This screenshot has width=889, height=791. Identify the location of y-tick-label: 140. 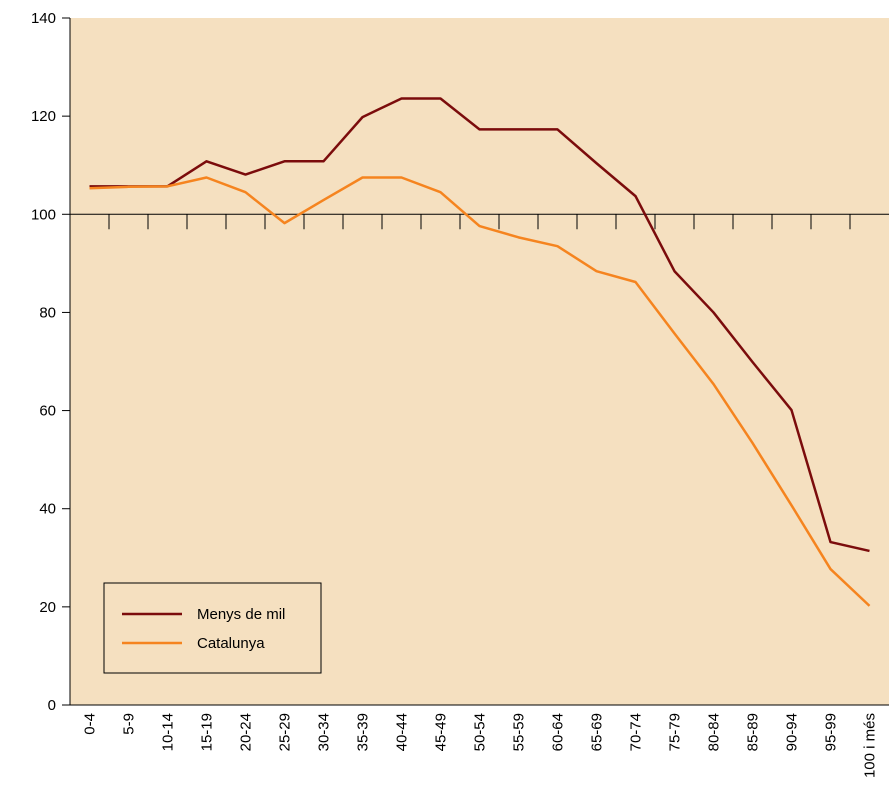
(43, 18).